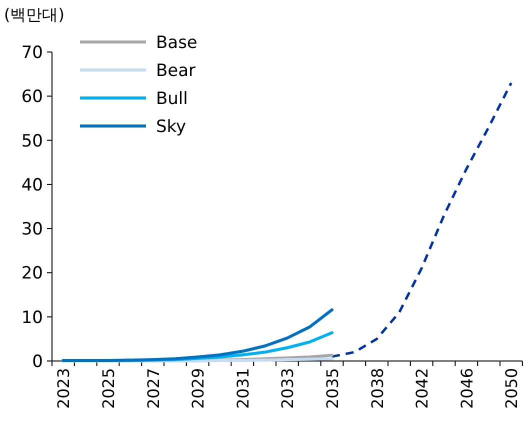  What do you see at coordinates (32, 318) in the screenshot?
I see `y-tick-label: 10` at bounding box center [32, 318].